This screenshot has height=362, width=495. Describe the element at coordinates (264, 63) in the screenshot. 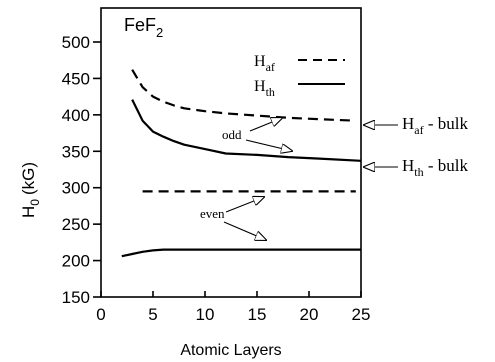

I see `legend-label-haf: Haf` at that location.